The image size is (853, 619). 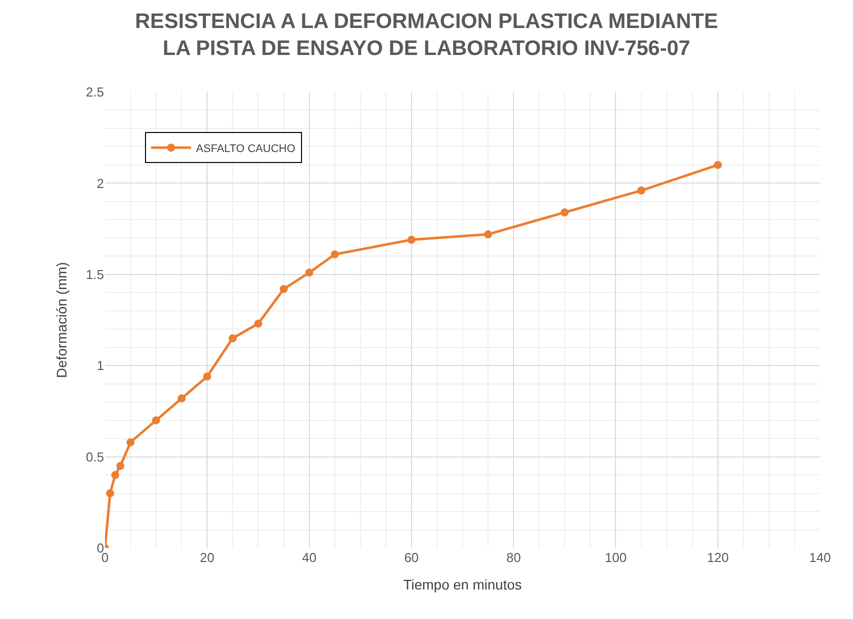 What do you see at coordinates (411, 557) in the screenshot?
I see `x-tick-label: 60` at bounding box center [411, 557].